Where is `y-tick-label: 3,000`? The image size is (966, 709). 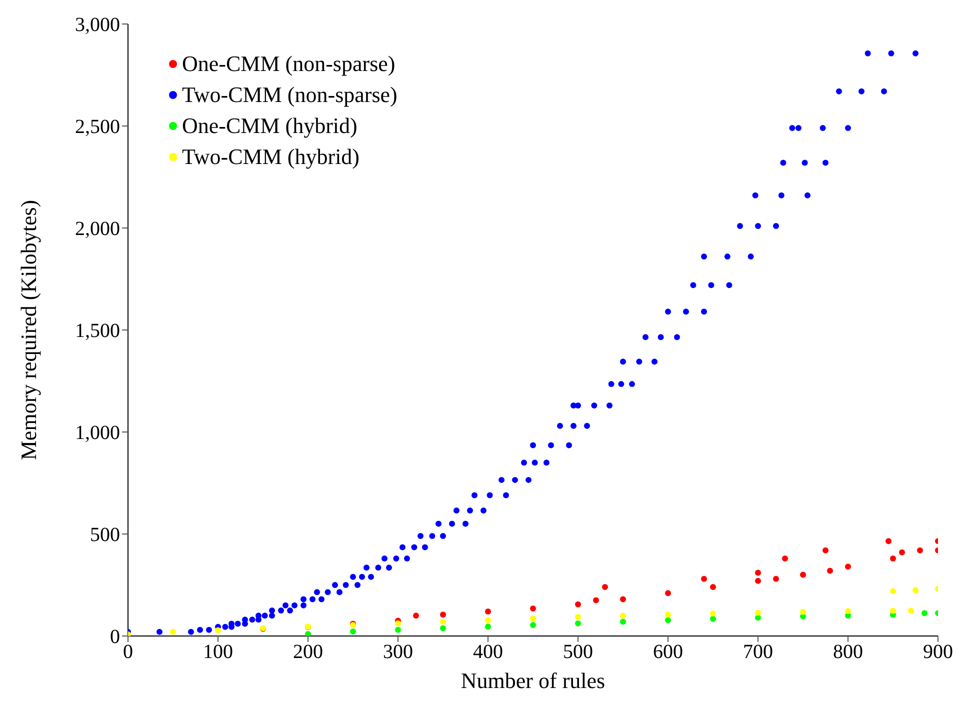
y-tick-label: 3,000 is located at coordinates (97, 25).